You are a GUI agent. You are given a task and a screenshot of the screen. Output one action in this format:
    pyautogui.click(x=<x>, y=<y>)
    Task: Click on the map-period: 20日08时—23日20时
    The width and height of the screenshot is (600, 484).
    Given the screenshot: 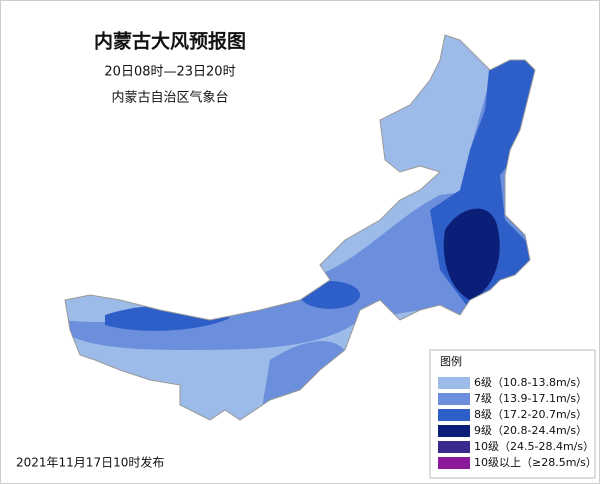 What is the action you would take?
    pyautogui.click(x=169, y=72)
    